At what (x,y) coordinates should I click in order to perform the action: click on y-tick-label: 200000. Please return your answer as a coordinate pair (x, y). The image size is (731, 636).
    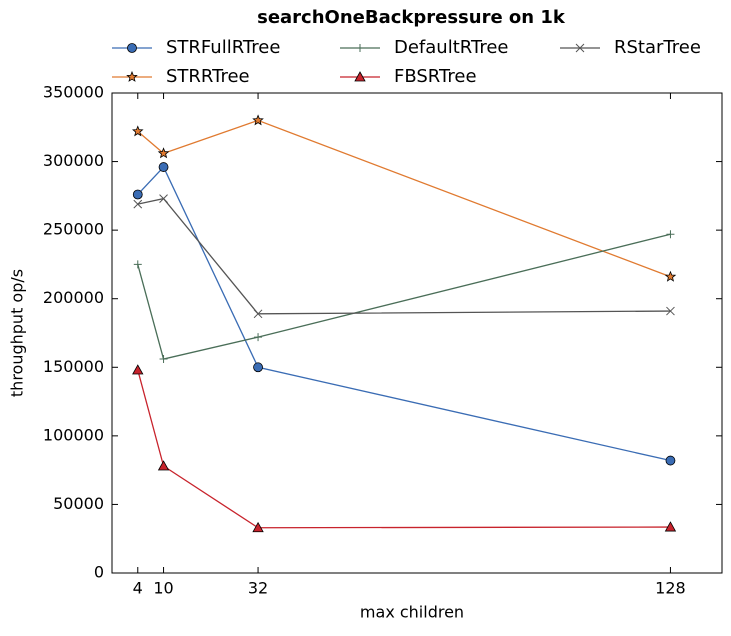
    Looking at the image, I should click on (73, 297).